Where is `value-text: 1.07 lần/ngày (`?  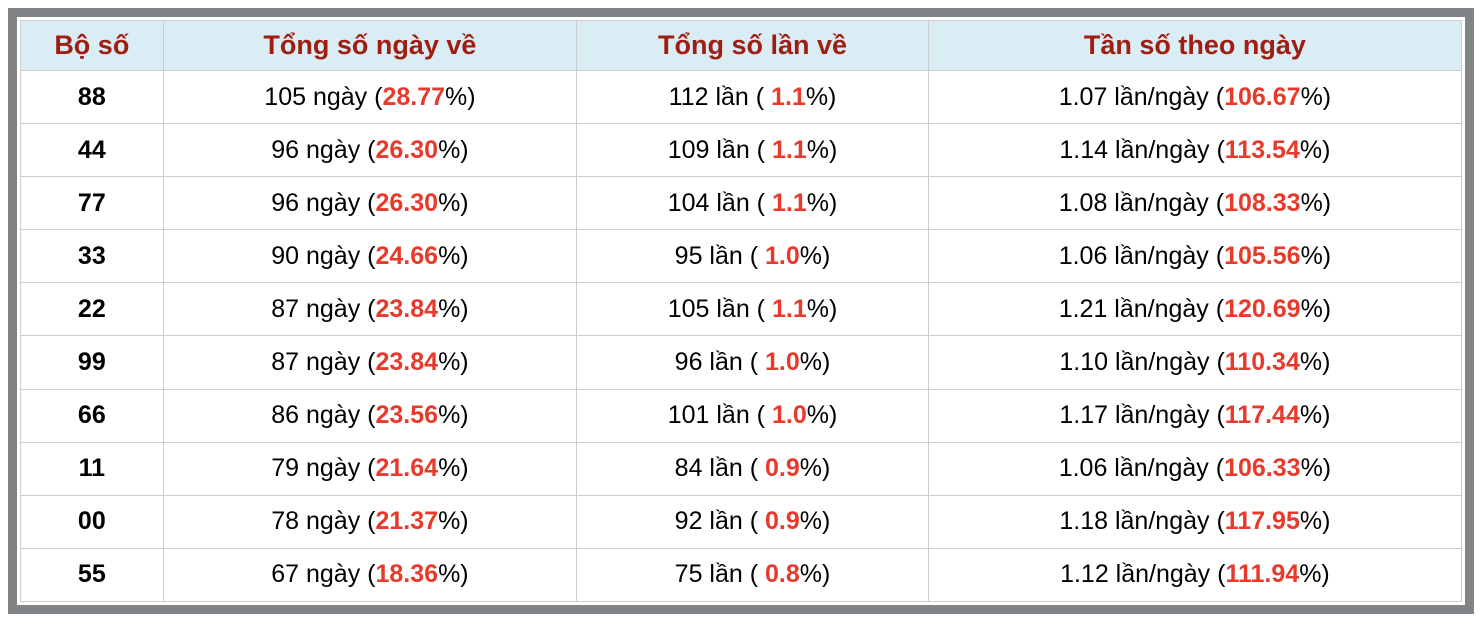
value-text: 1.07 lần/ngày ( is located at coordinates (1141, 96).